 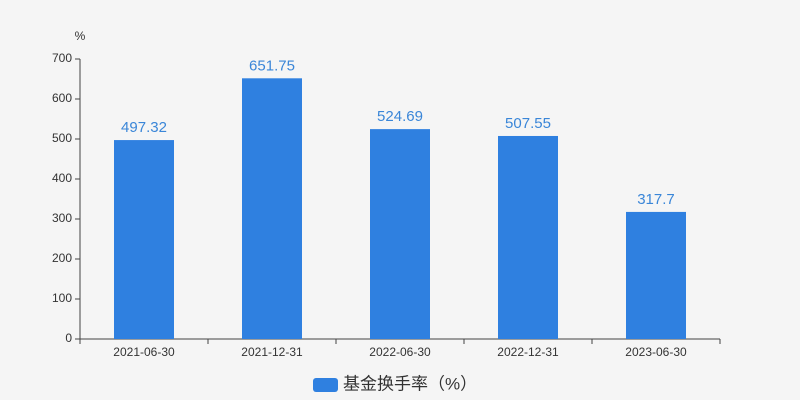 I want to click on x-tick-label: 2021-12-31, so click(x=272, y=352).